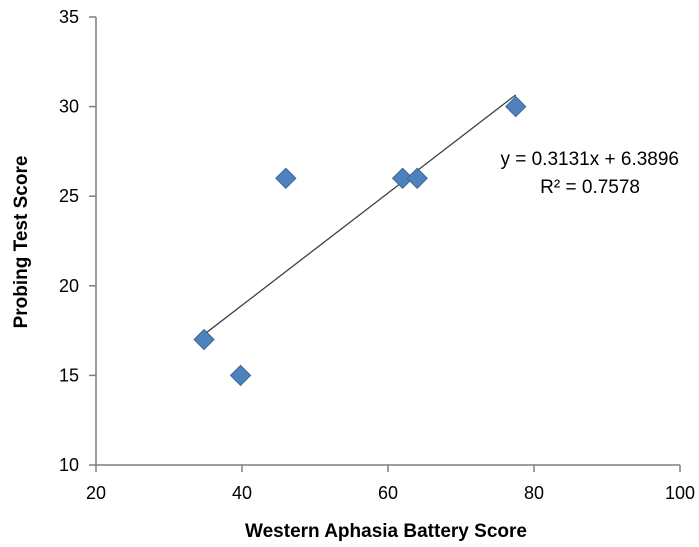  Describe the element at coordinates (589, 159) in the screenshot. I see `trendline-equation: y = 0.3131x + 6.3896` at that location.